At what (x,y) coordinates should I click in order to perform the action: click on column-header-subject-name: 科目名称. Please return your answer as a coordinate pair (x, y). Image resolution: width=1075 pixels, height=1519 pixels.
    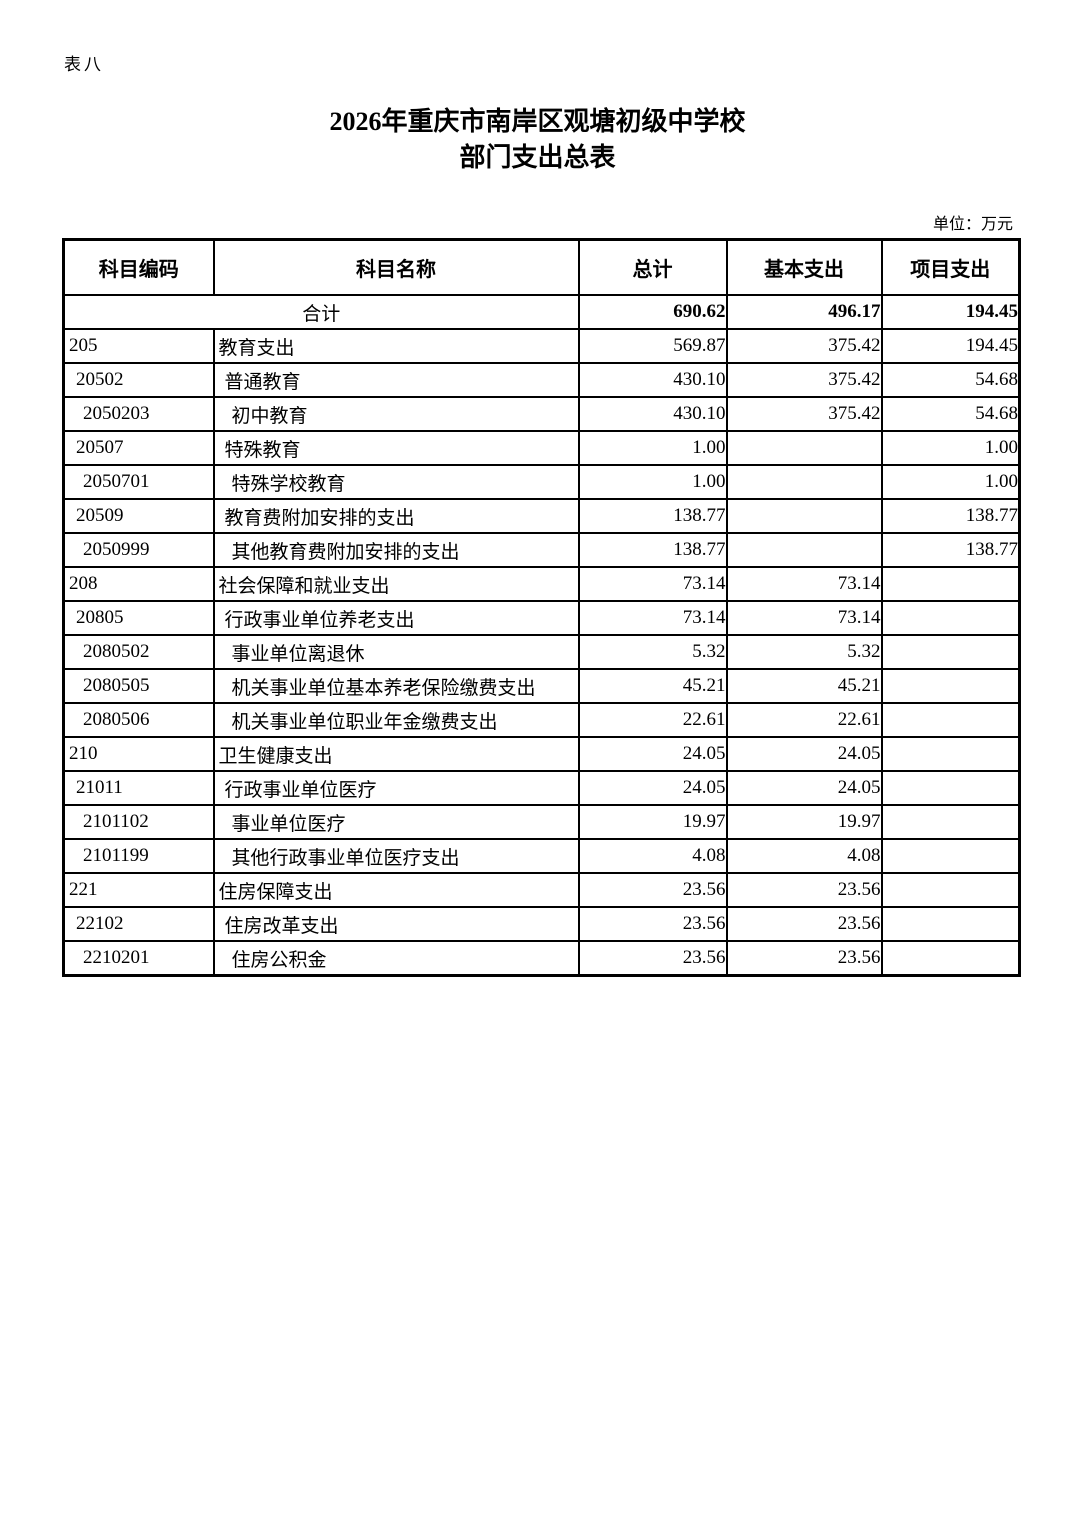
    Looking at the image, I should click on (396, 267).